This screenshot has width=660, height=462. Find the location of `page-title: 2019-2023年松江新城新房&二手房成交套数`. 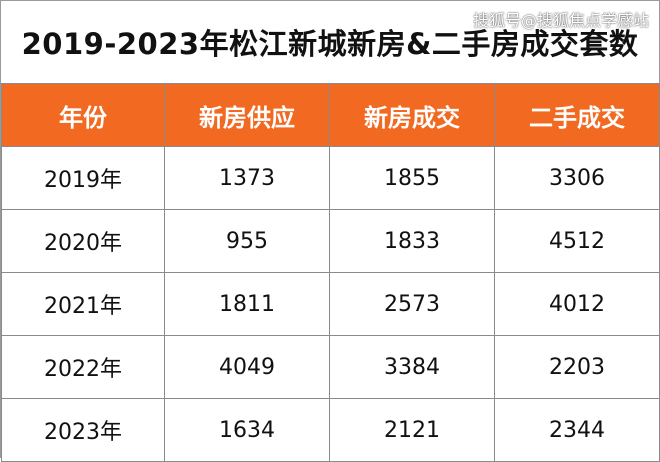

page-title: 2019-2023年松江新城新房&二手房成交套数 is located at coordinates (330, 44).